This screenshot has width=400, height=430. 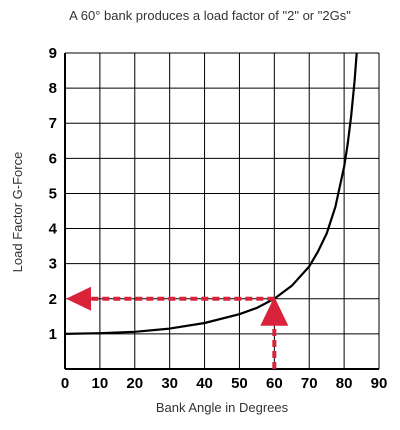 What do you see at coordinates (274, 383) in the screenshot?
I see `x-tick-label: 60` at bounding box center [274, 383].